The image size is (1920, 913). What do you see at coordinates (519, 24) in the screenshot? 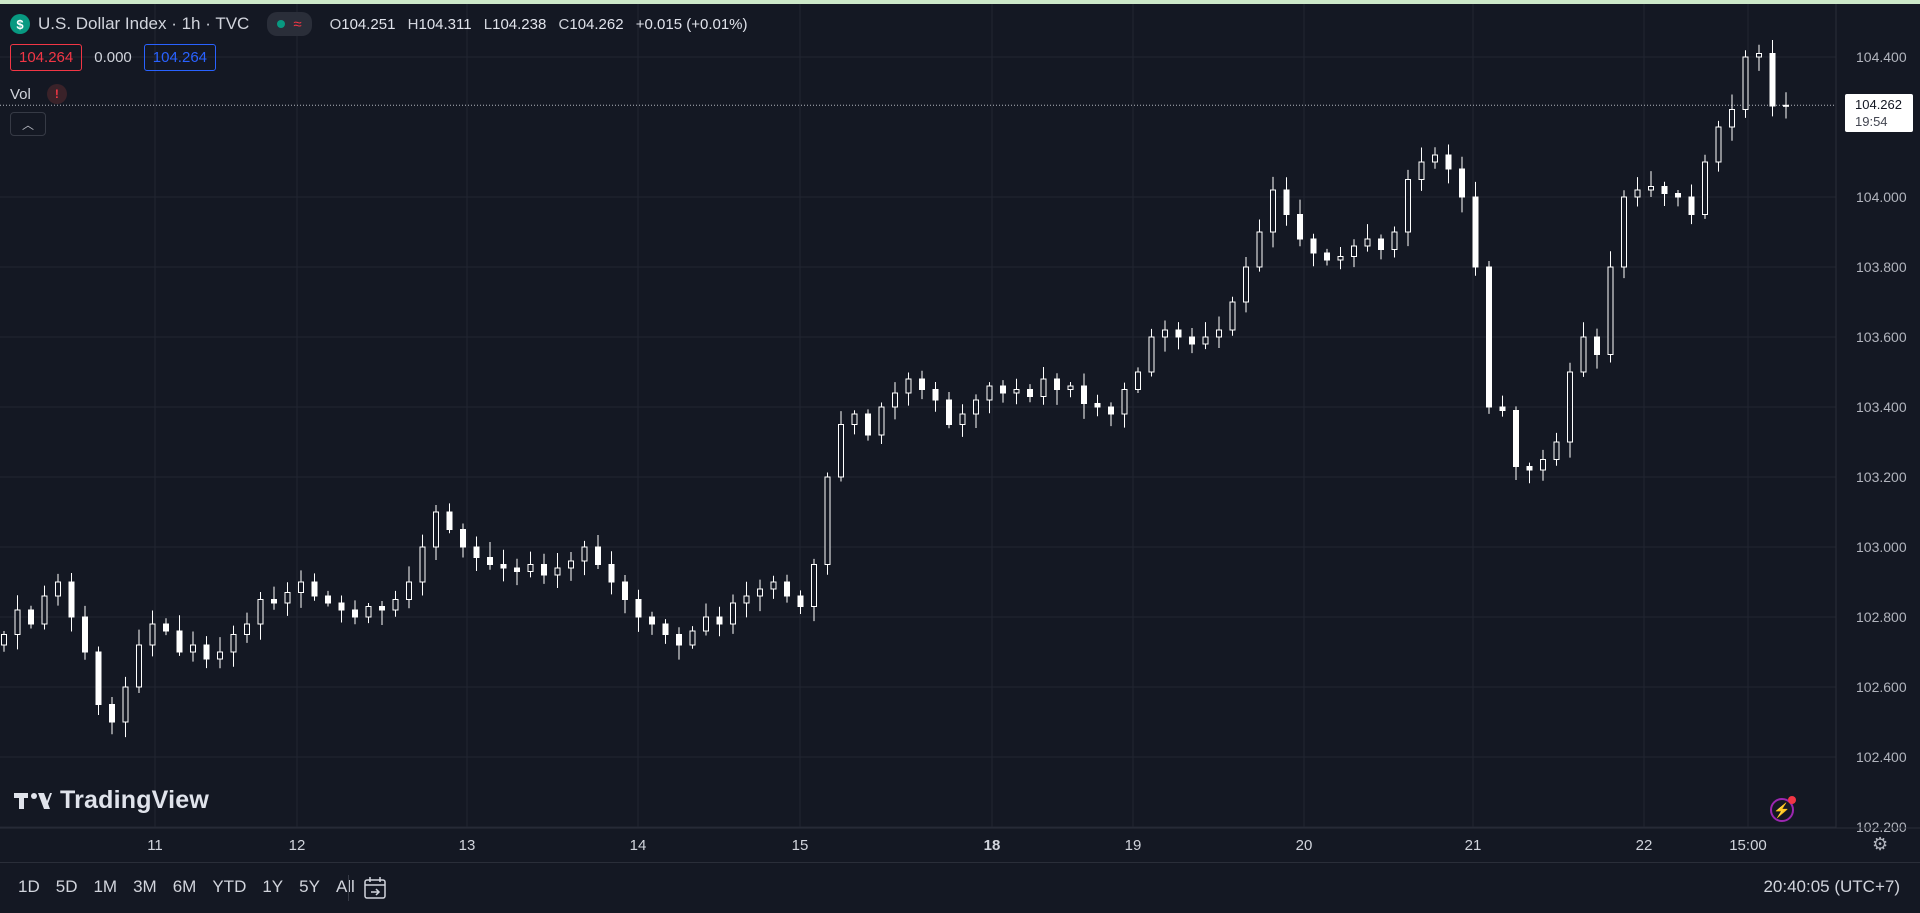
I see `low-value: 104.238` at bounding box center [519, 24].